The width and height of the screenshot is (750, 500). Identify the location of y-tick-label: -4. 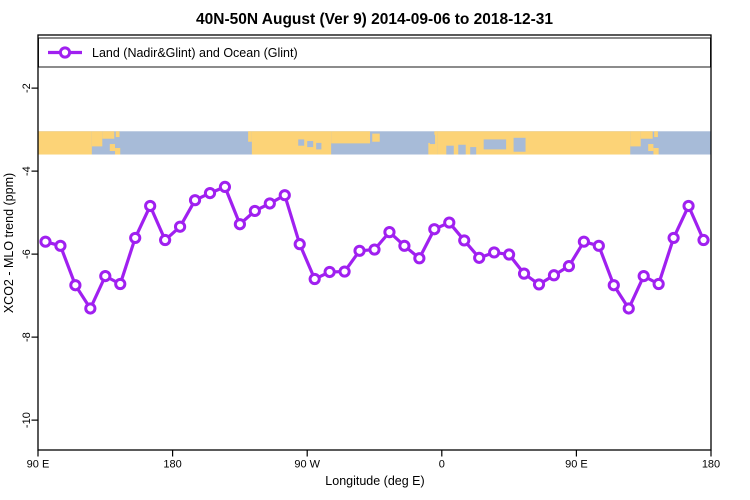
(27, 171).